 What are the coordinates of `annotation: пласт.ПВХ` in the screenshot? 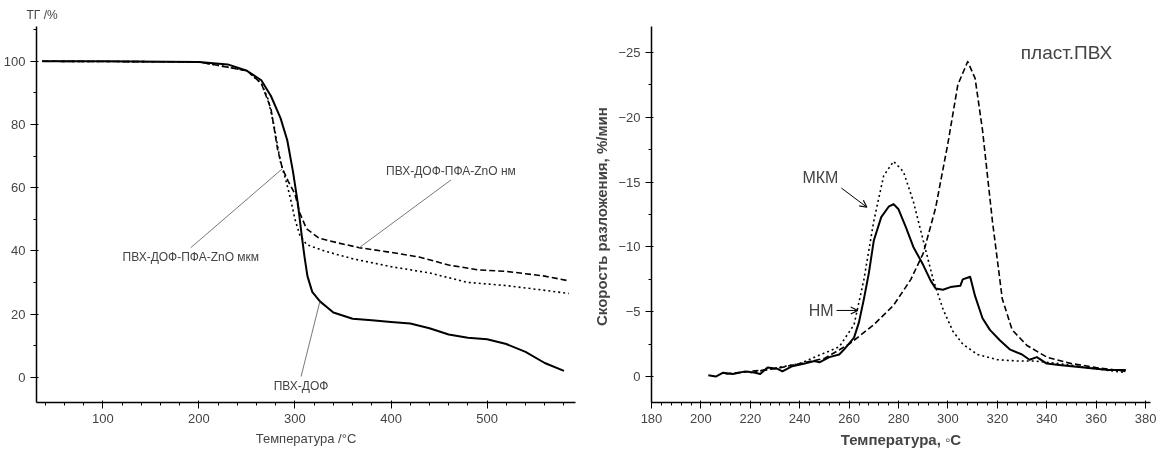 It's located at (1066, 52).